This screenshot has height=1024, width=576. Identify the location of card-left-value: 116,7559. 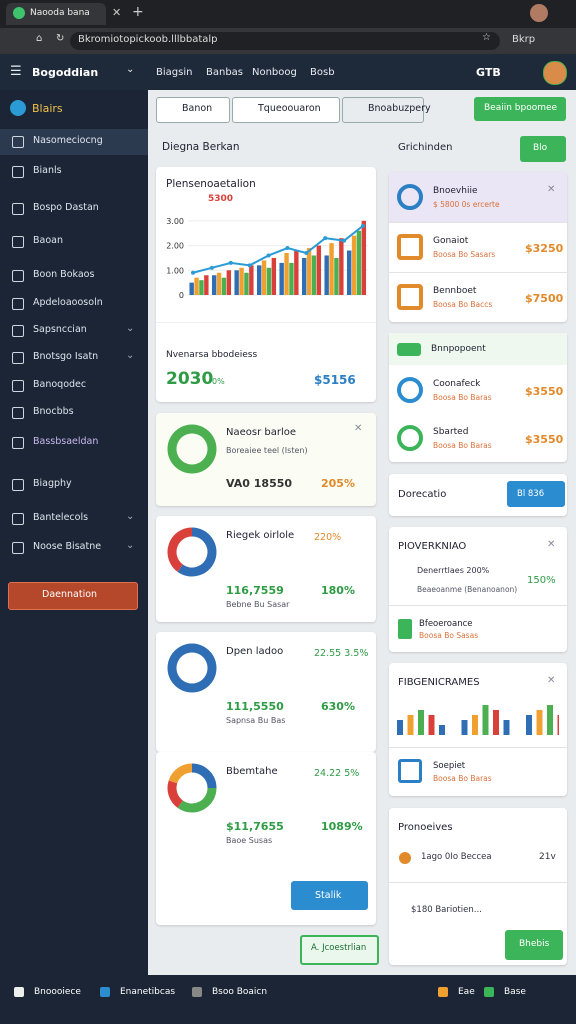
(255, 590).